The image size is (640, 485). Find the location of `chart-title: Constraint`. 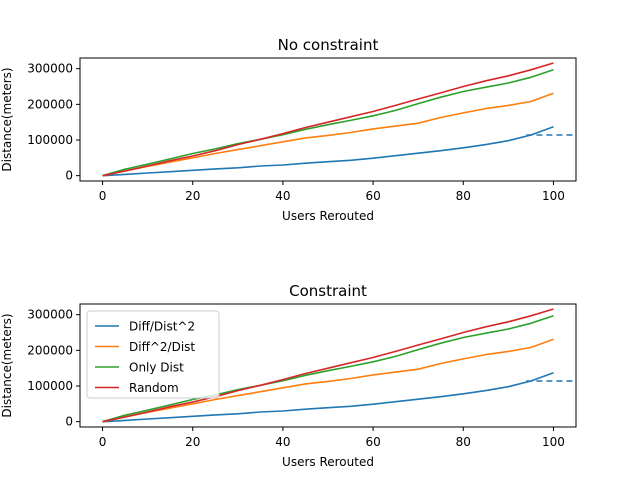

chart-title: Constraint is located at coordinates (328, 291).